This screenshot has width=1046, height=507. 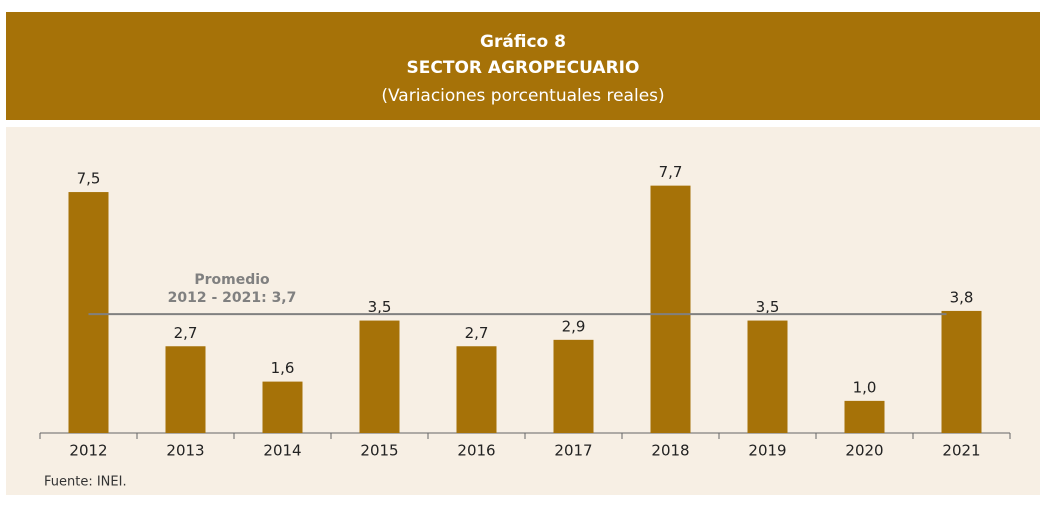 What do you see at coordinates (283, 368) in the screenshot?
I see `data-label: 1,6` at bounding box center [283, 368].